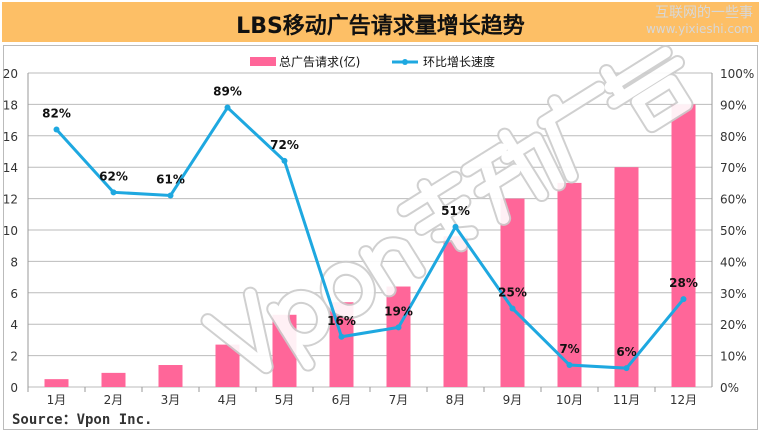  What do you see at coordinates (405, 62) in the screenshot?
I see `legend-marker-line` at bounding box center [405, 62].